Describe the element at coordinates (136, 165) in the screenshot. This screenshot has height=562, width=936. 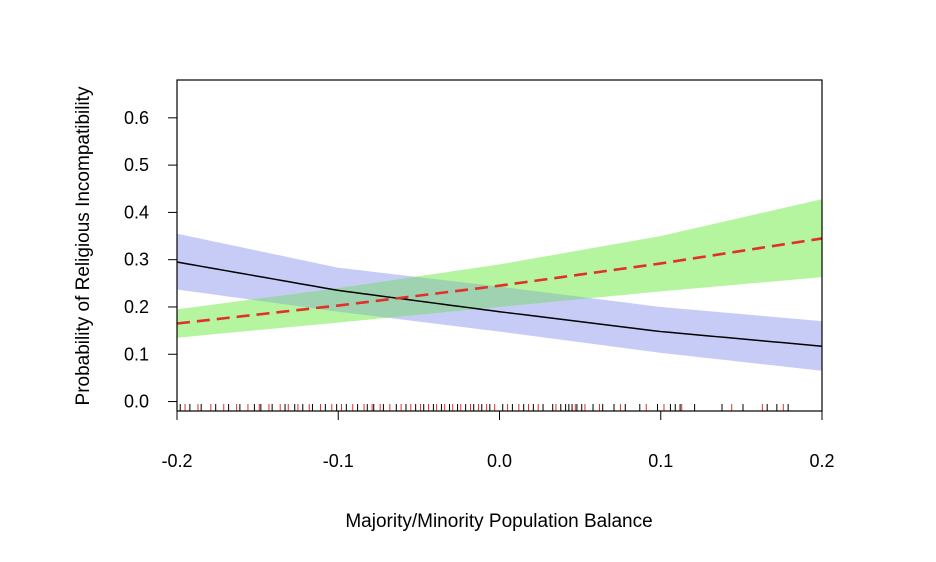
I see `y-tick-label: 0.5` at that location.